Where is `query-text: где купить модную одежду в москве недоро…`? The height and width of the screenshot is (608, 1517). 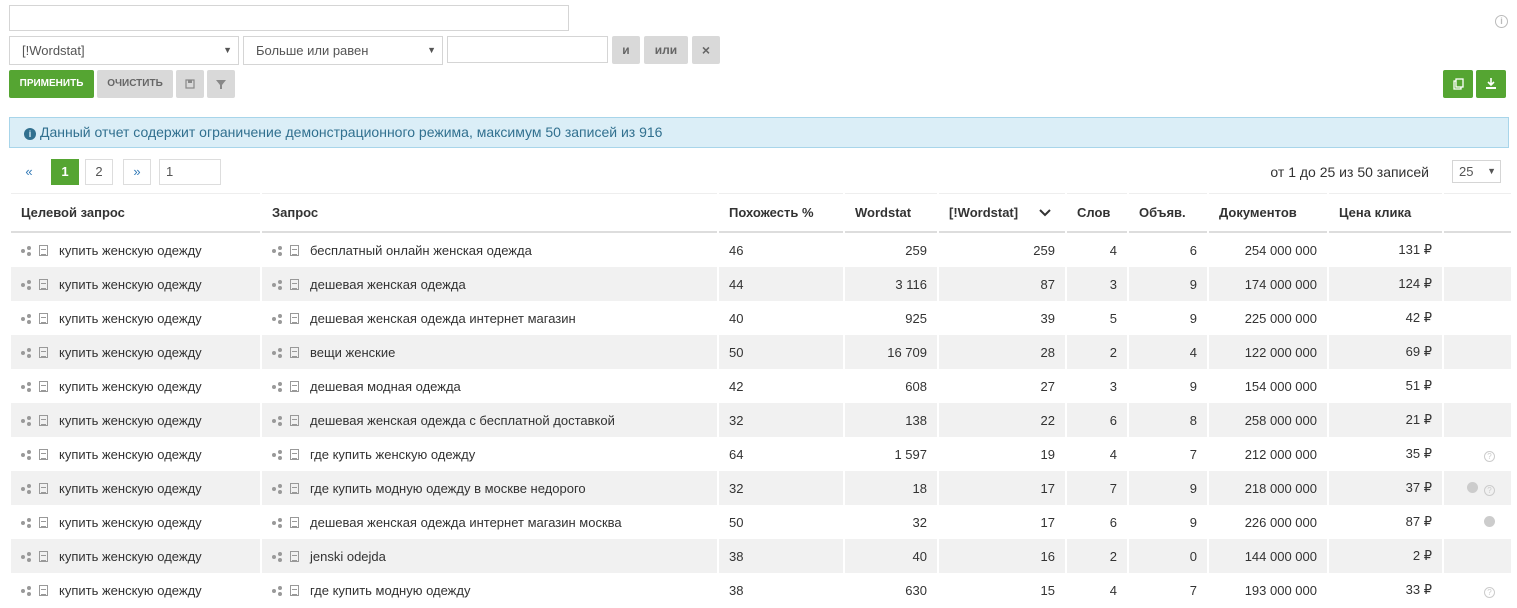
query-text: где купить модную одежду в москве недоро… is located at coordinates (448, 488).